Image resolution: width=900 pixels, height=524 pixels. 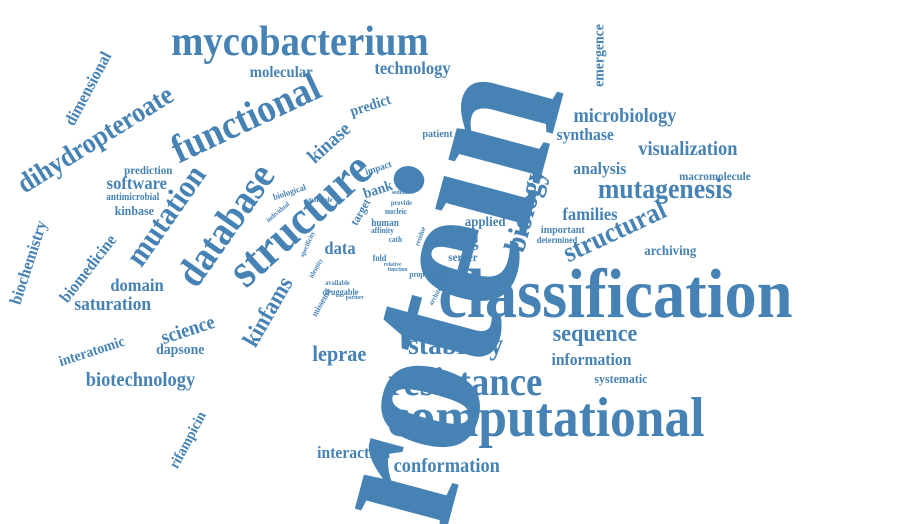 What do you see at coordinates (354, 298) in the screenshot?
I see `word-partner: partner` at bounding box center [354, 298].